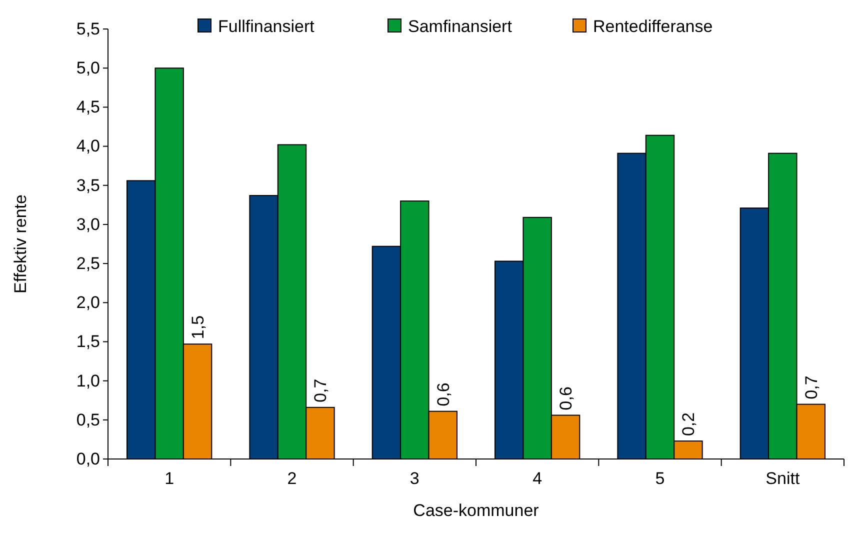 Image resolution: width=854 pixels, height=534 pixels. Describe the element at coordinates (88, 224) in the screenshot. I see `y-tick-label: 3,0` at that location.